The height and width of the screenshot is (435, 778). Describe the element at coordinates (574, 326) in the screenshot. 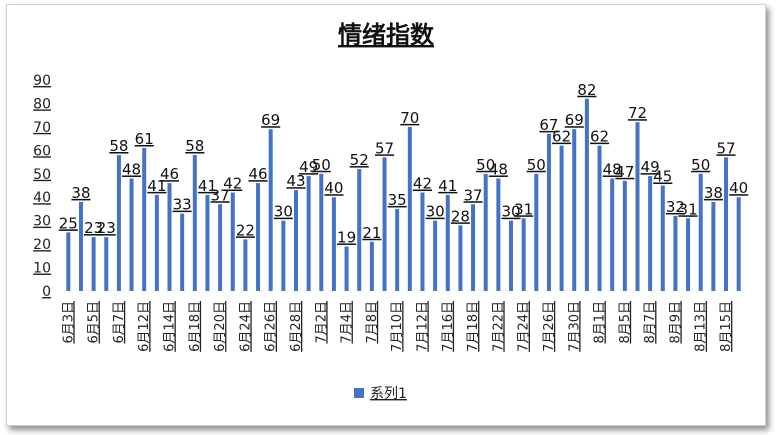

I see `x-tick-label: 7月30日` at that location.